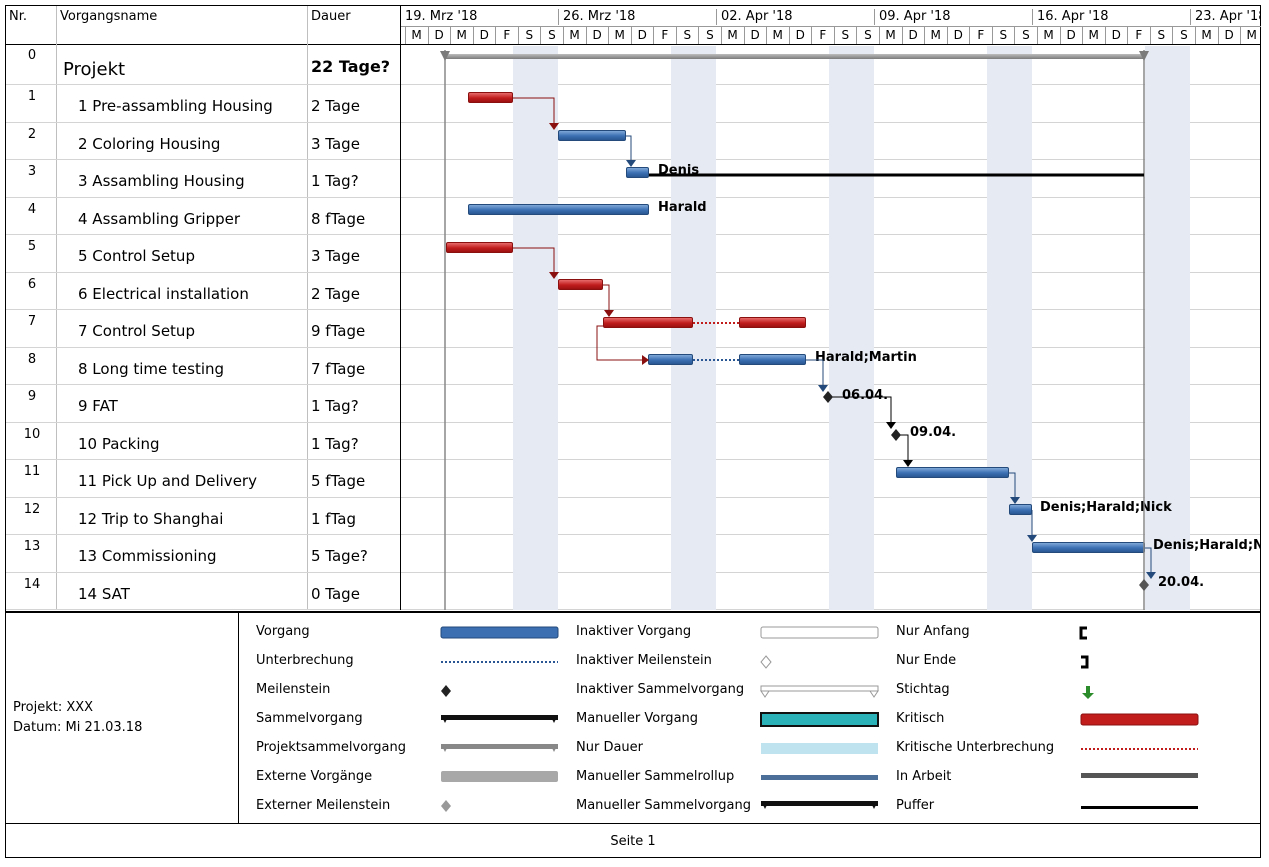  What do you see at coordinates (32, 246) in the screenshot?
I see `task-nr: 5` at bounding box center [32, 246].